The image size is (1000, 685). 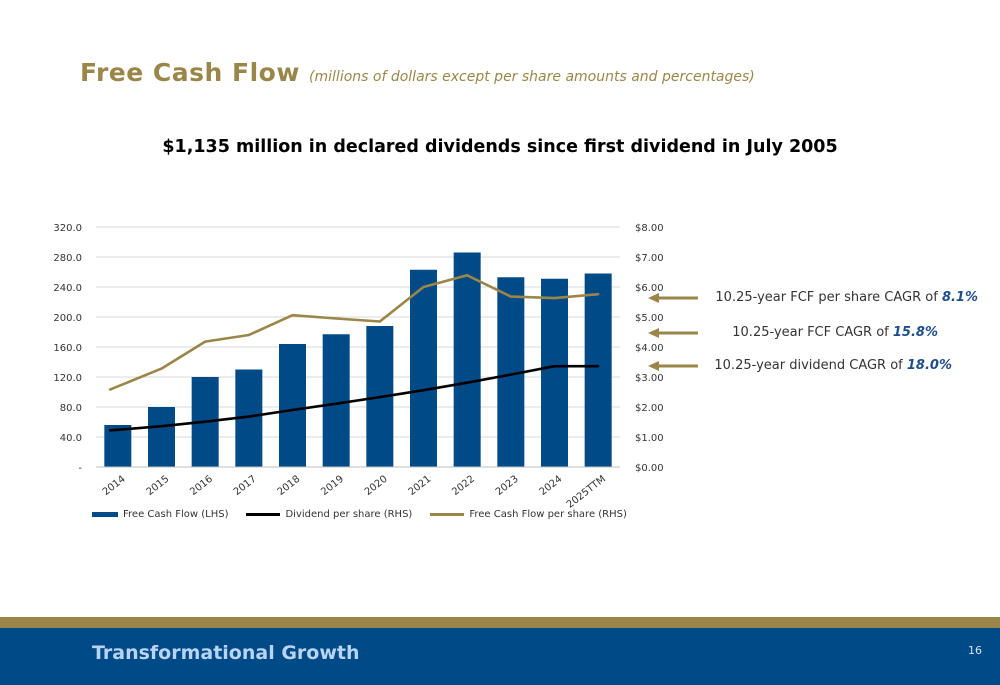 What do you see at coordinates (349, 514) in the screenshot?
I see `legend-label: Dividend per share (RHS)` at bounding box center [349, 514].